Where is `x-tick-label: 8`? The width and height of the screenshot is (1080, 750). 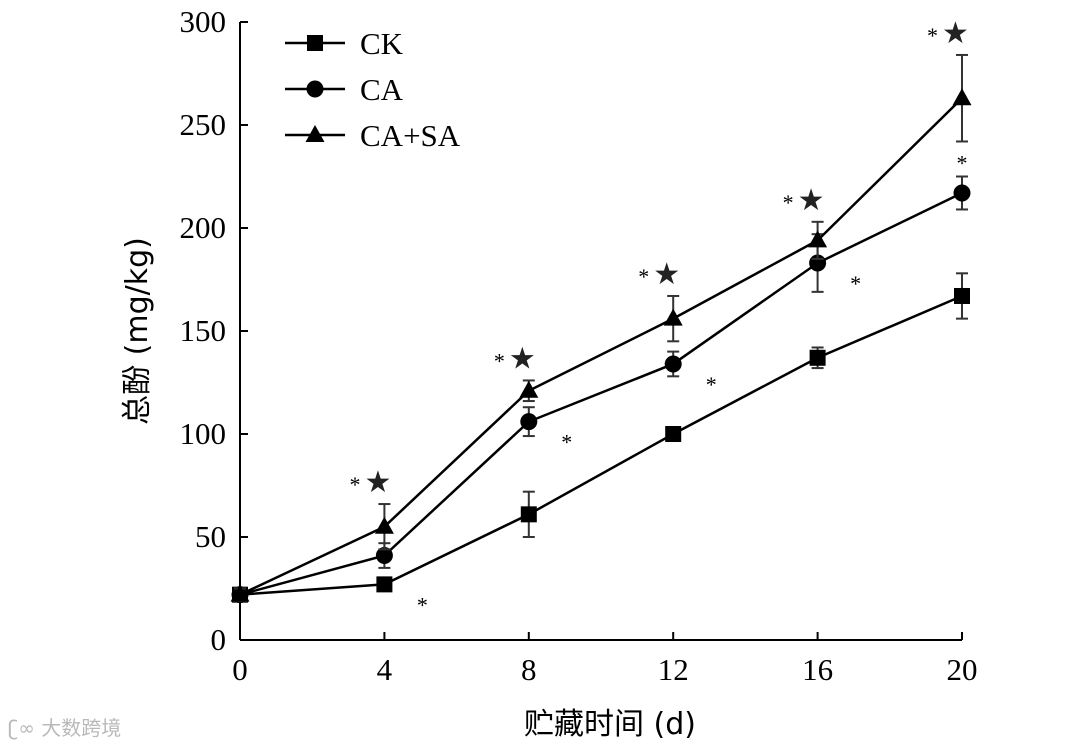 x-tick-label: 8 is located at coordinates (529, 669).